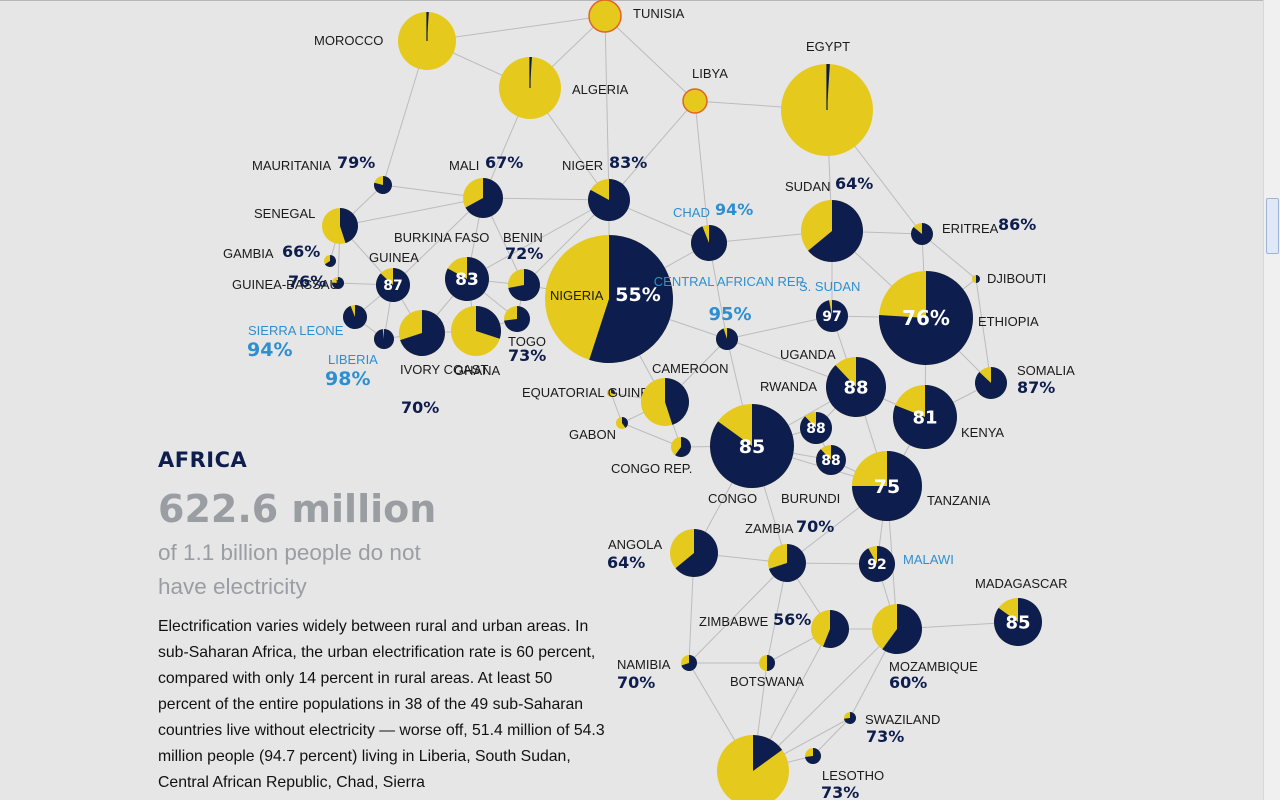 The height and width of the screenshot is (800, 1280). I want to click on label-tunisia: TUNISIA, so click(659, 13).